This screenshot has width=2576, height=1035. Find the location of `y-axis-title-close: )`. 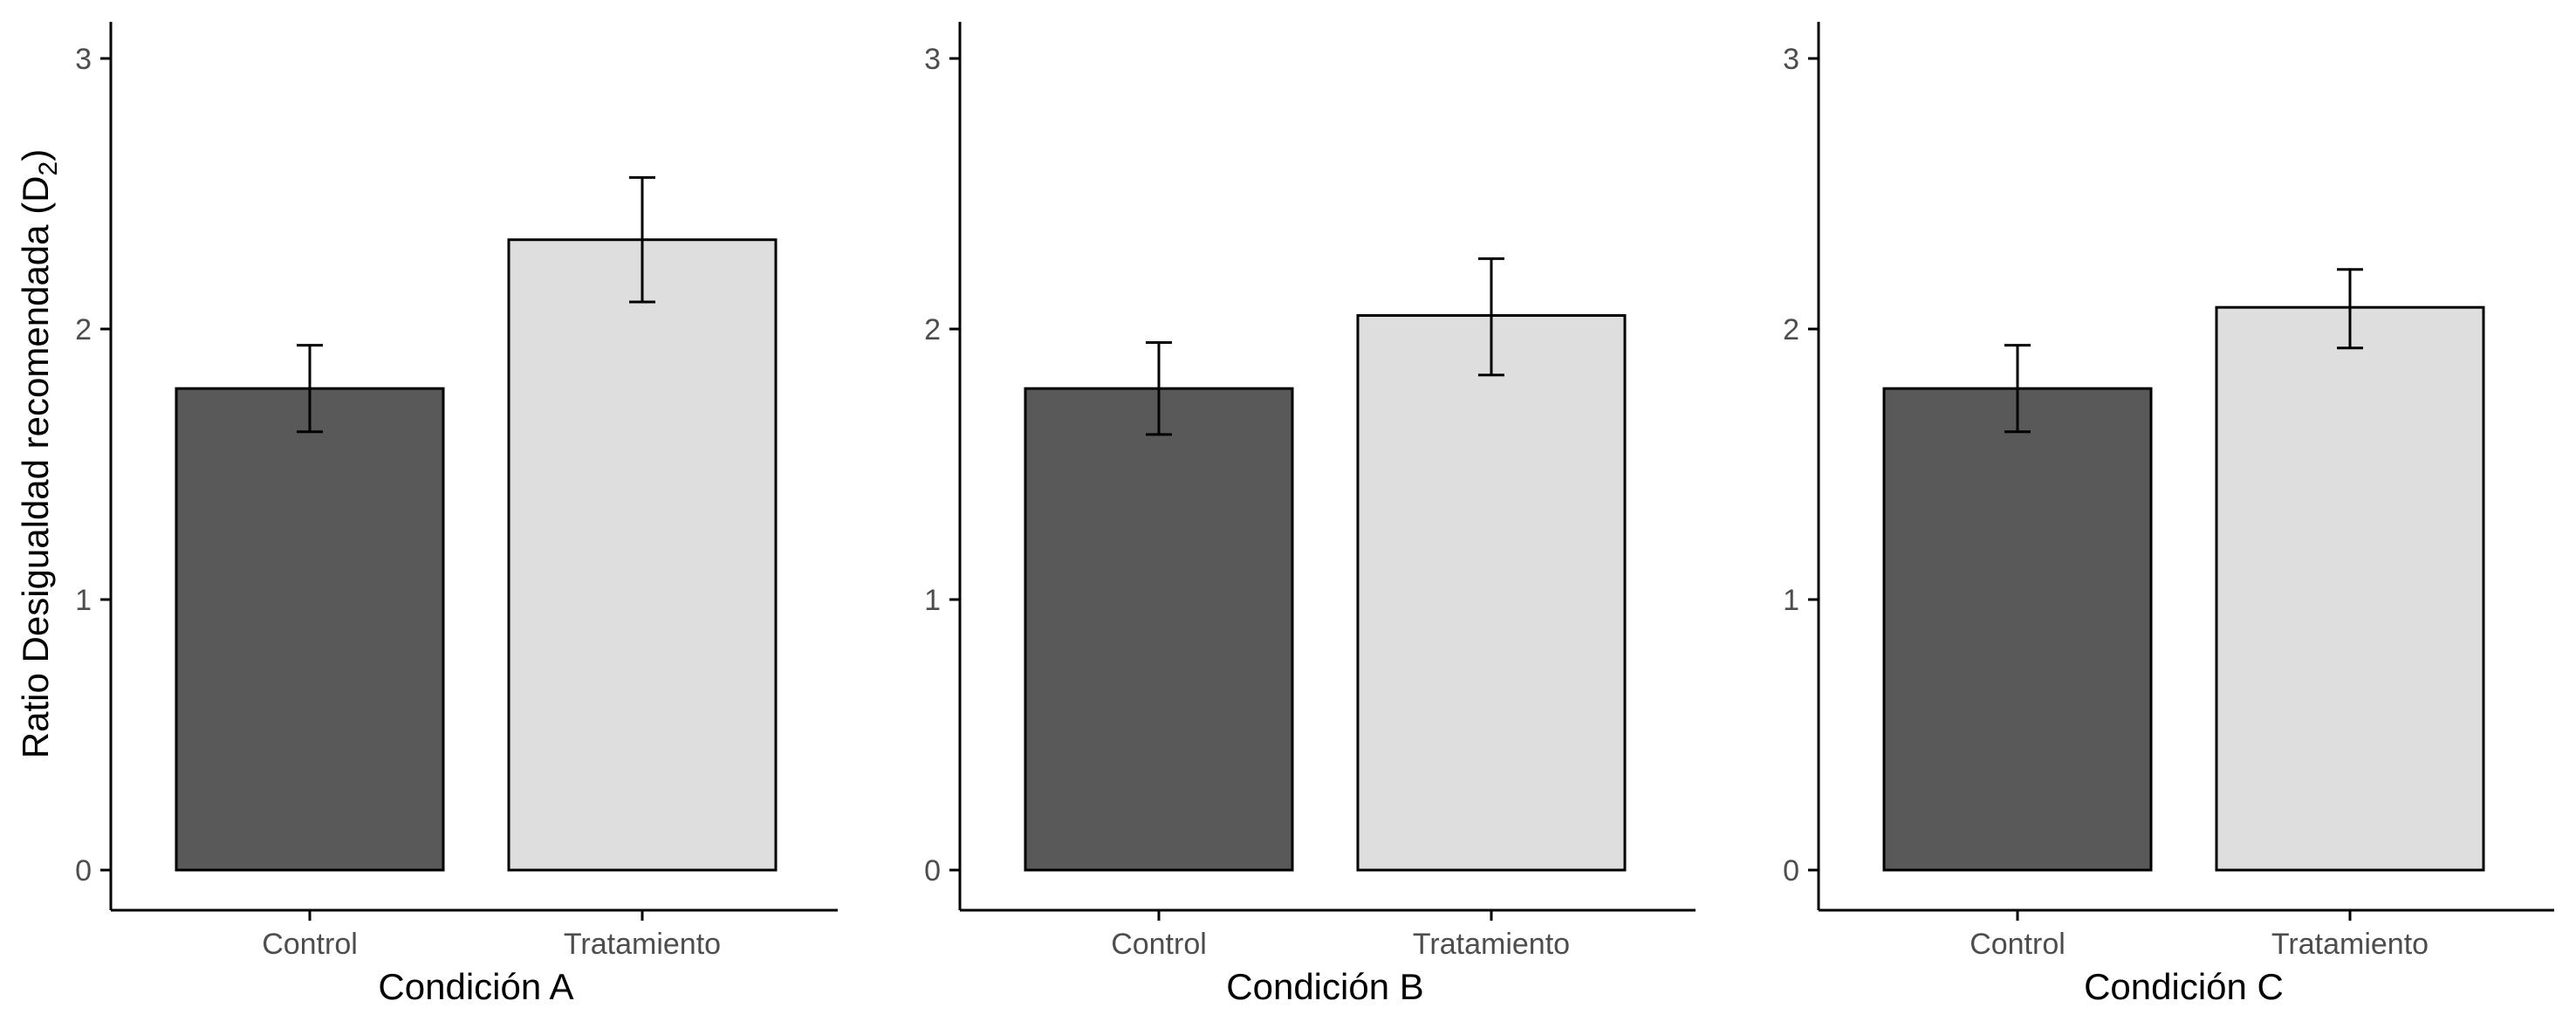

y-axis-title-close: ) is located at coordinates (35, 155).